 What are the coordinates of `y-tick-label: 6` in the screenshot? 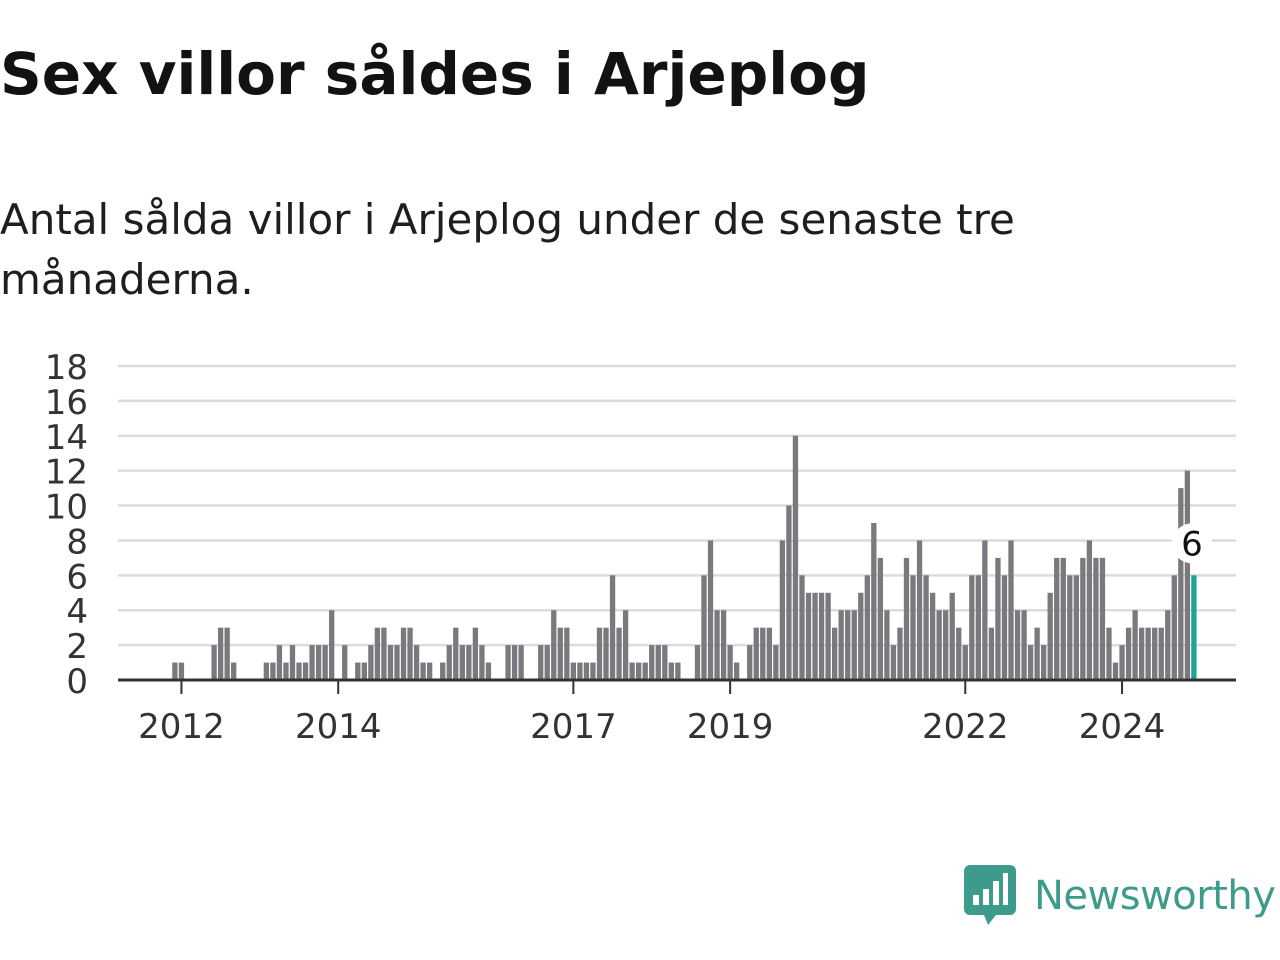 It's located at (77, 577).